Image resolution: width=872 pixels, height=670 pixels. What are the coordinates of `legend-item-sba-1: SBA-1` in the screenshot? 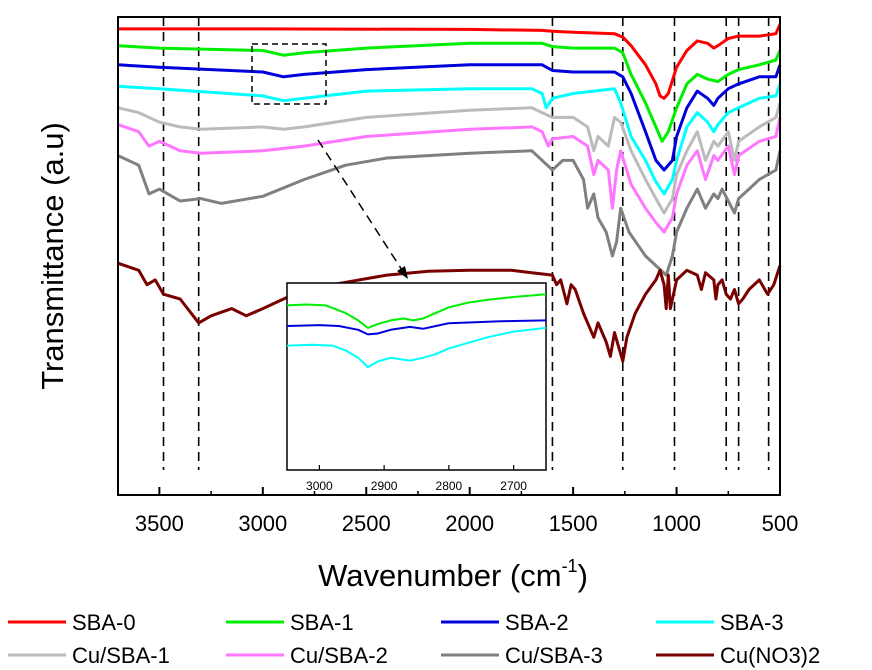 It's located at (290, 622).